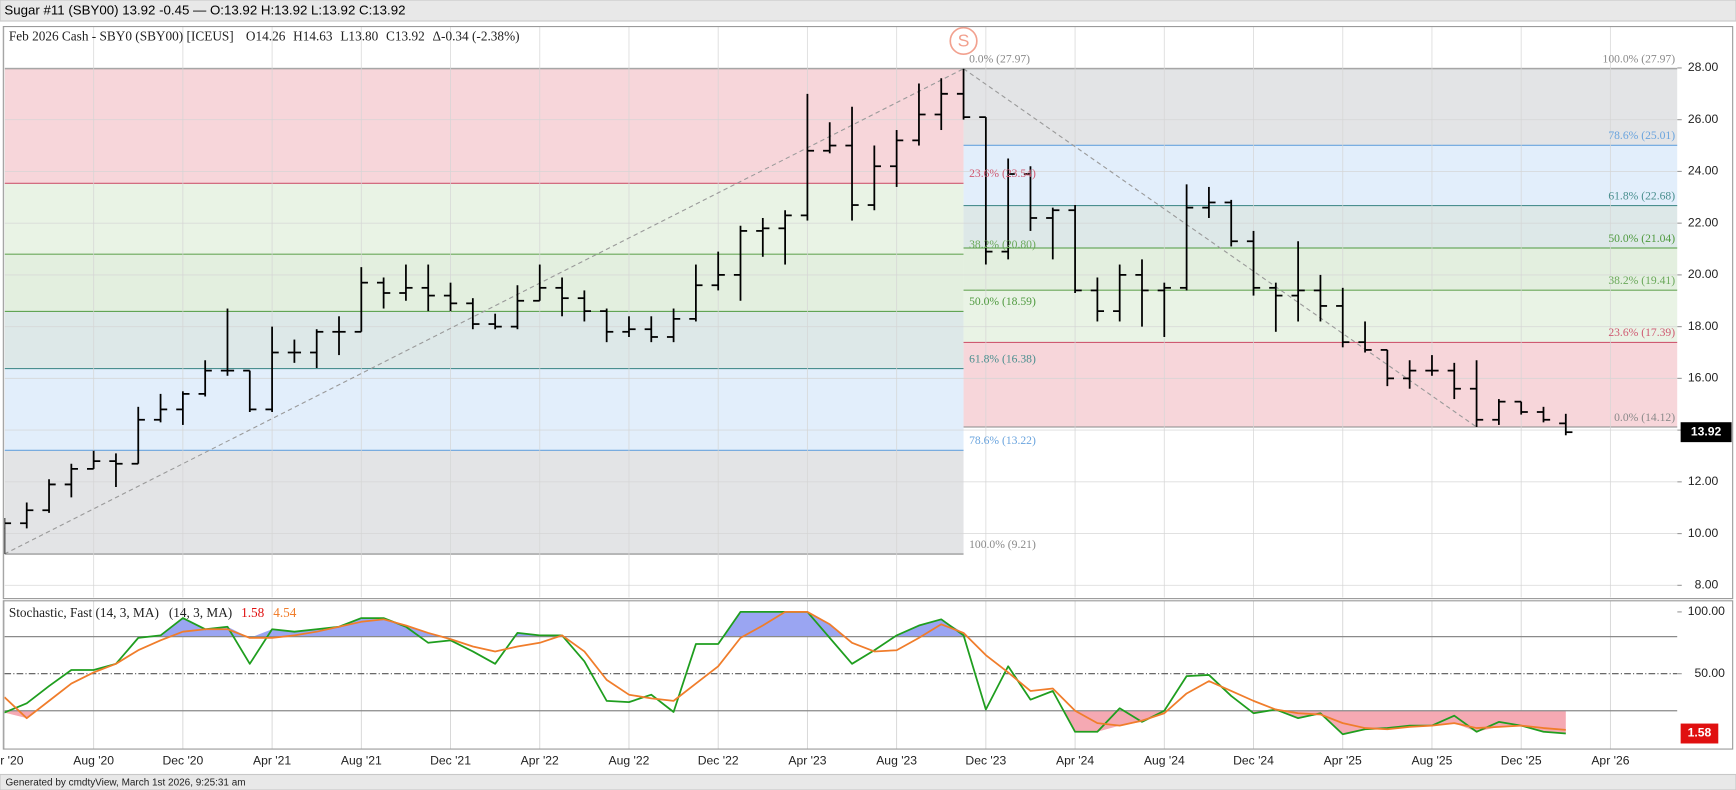 The height and width of the screenshot is (790, 1736). Describe the element at coordinates (1164, 760) in the screenshot. I see `x-tick-label: Aug '24` at that location.